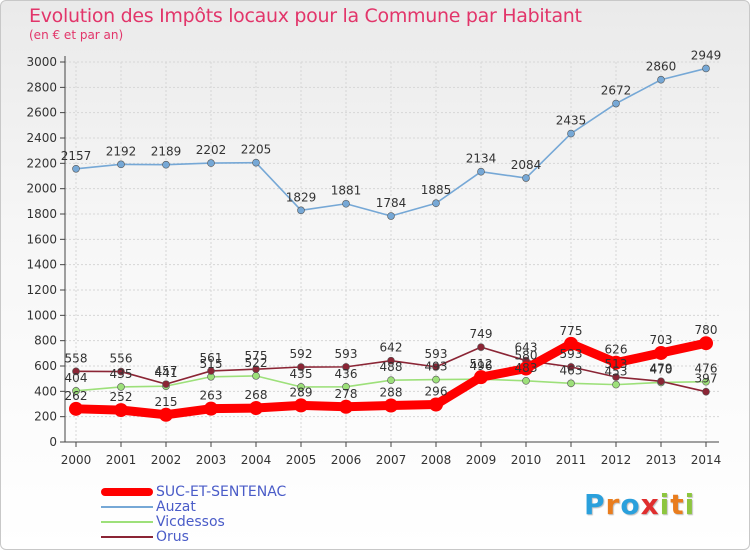 The height and width of the screenshot is (550, 750). Describe the element at coordinates (616, 460) in the screenshot. I see `x-tick-label: 2012` at that location.